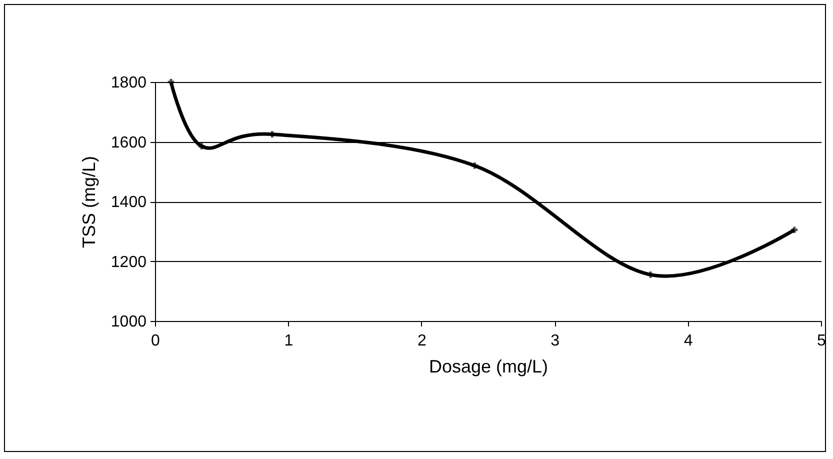 The image size is (833, 459). What do you see at coordinates (128, 322) in the screenshot?
I see `y-tick-label: 1000` at bounding box center [128, 322].